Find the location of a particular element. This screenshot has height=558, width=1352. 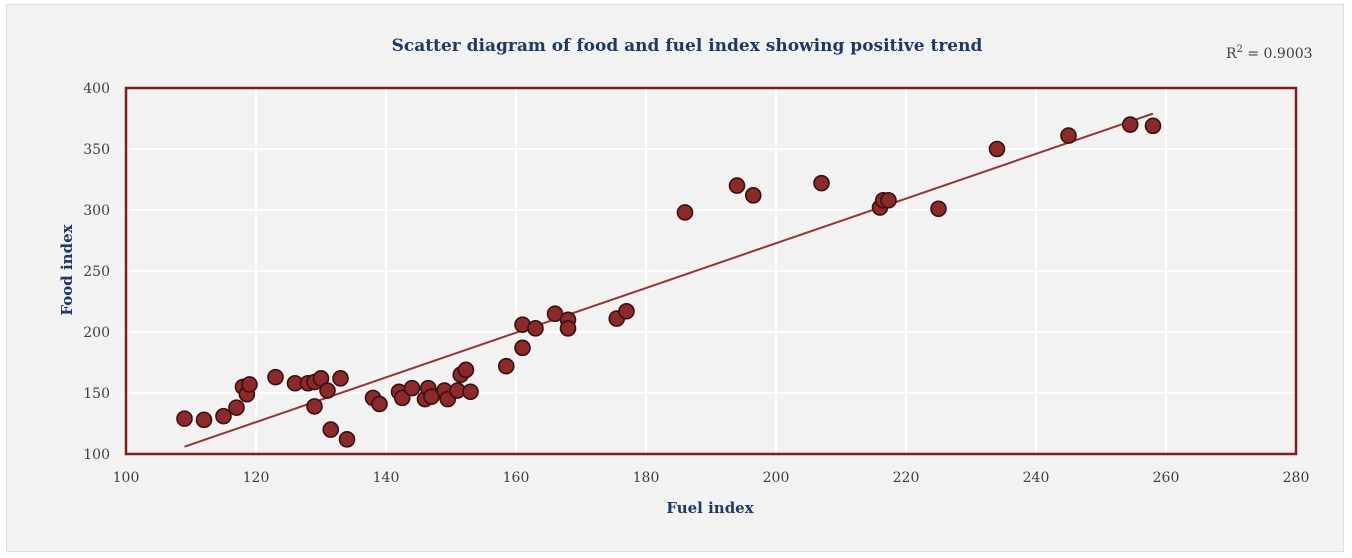

x-tick-label: 220 is located at coordinates (906, 478).